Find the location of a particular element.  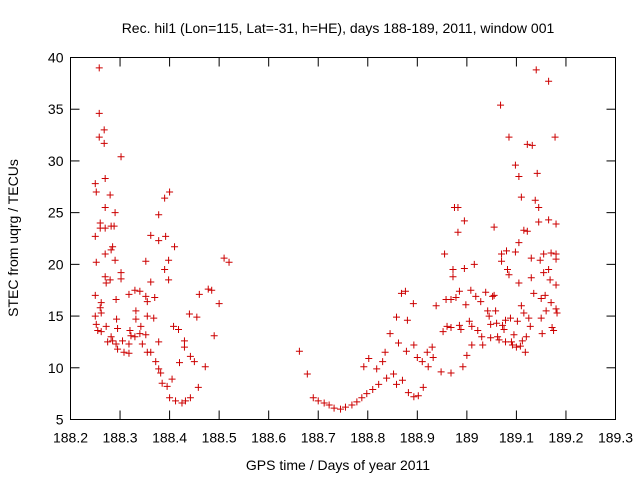

y-tick-label: 30 is located at coordinates (56, 161).